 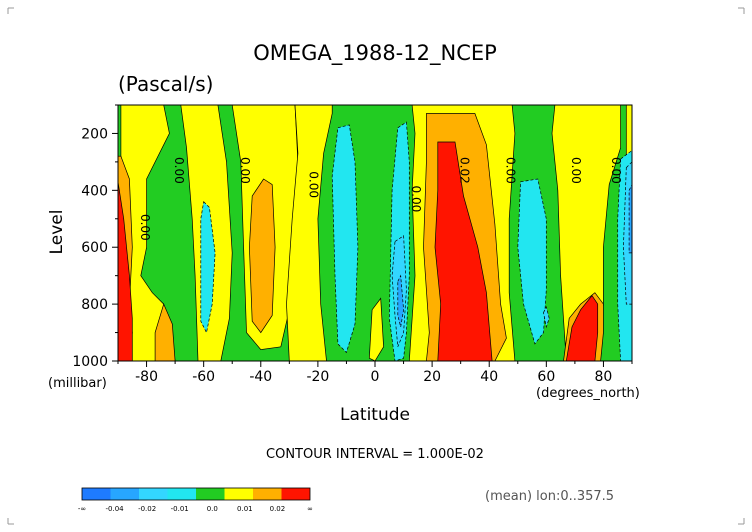 What do you see at coordinates (375, 415) in the screenshot?
I see `x-axis-label: Latitude` at bounding box center [375, 415].